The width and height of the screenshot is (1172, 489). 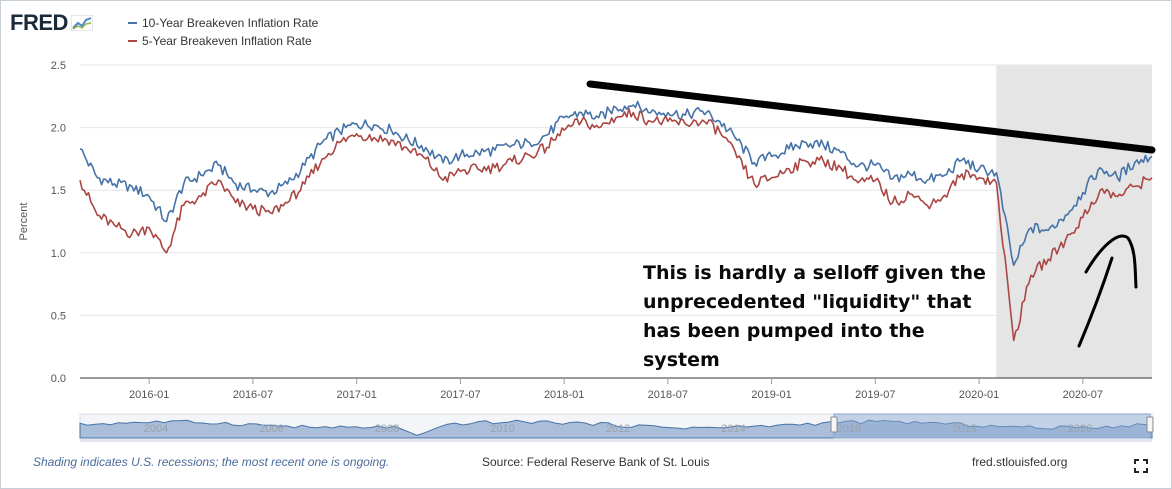 What do you see at coordinates (849, 429) in the screenshot?
I see `navigator-year-label: 2016` at bounding box center [849, 429].